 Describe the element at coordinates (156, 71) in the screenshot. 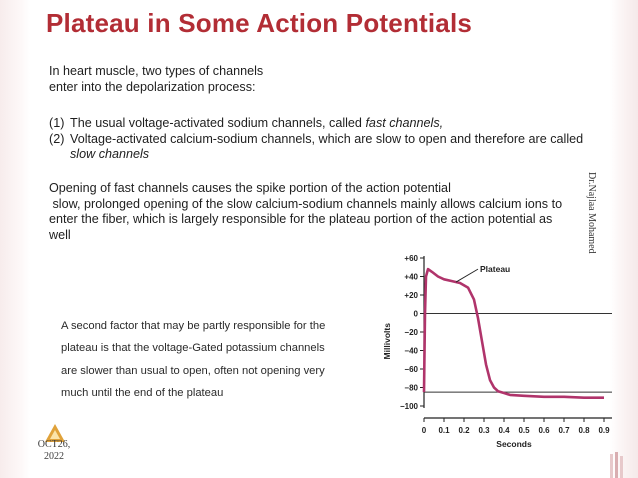

I see `intro-line: In heart muscle, two types of channels` at that location.